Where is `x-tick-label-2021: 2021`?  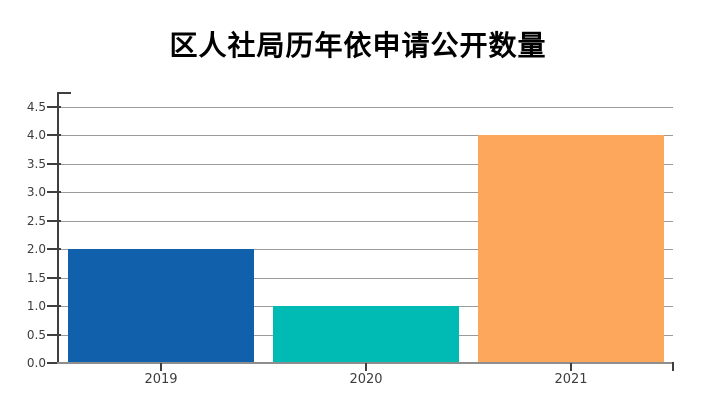 x-tick-label-2021: 2021 is located at coordinates (571, 379).